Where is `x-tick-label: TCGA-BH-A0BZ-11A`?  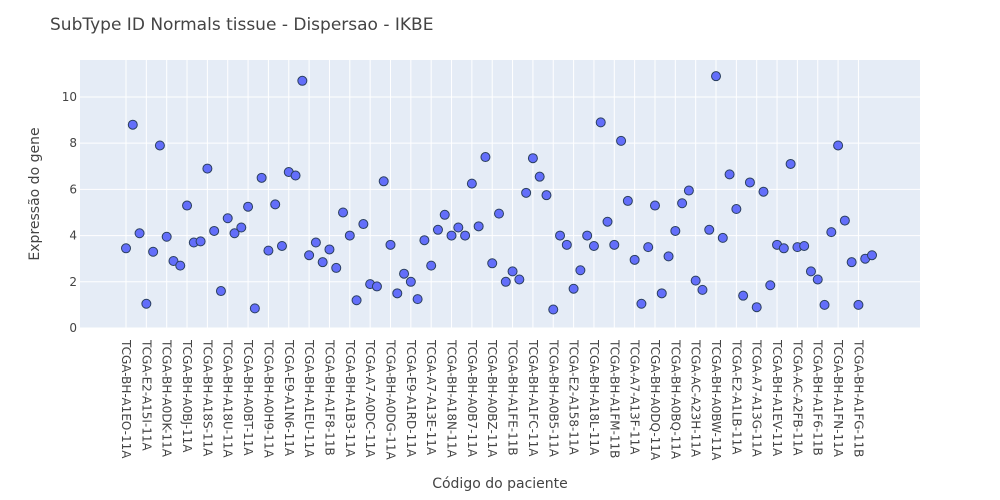 x-tick-label: TCGA-BH-A0BZ-11A is located at coordinates (492, 398).